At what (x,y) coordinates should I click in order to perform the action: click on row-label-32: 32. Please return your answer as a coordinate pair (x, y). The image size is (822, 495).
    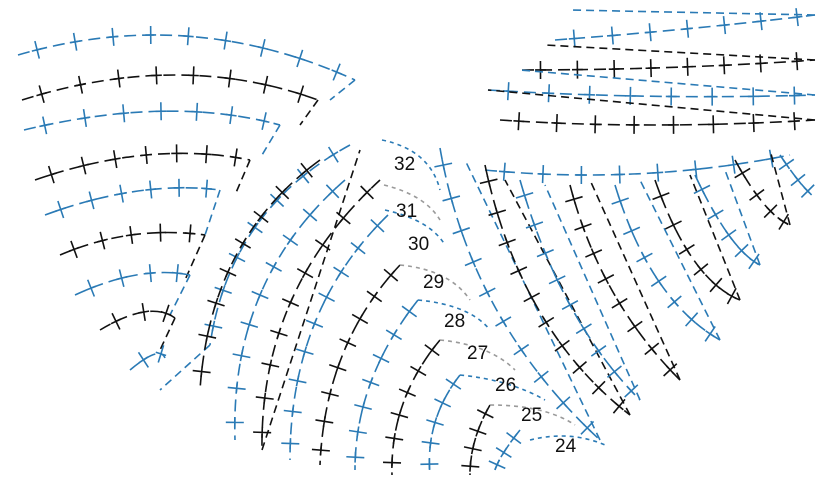
    Looking at the image, I should click on (404, 164).